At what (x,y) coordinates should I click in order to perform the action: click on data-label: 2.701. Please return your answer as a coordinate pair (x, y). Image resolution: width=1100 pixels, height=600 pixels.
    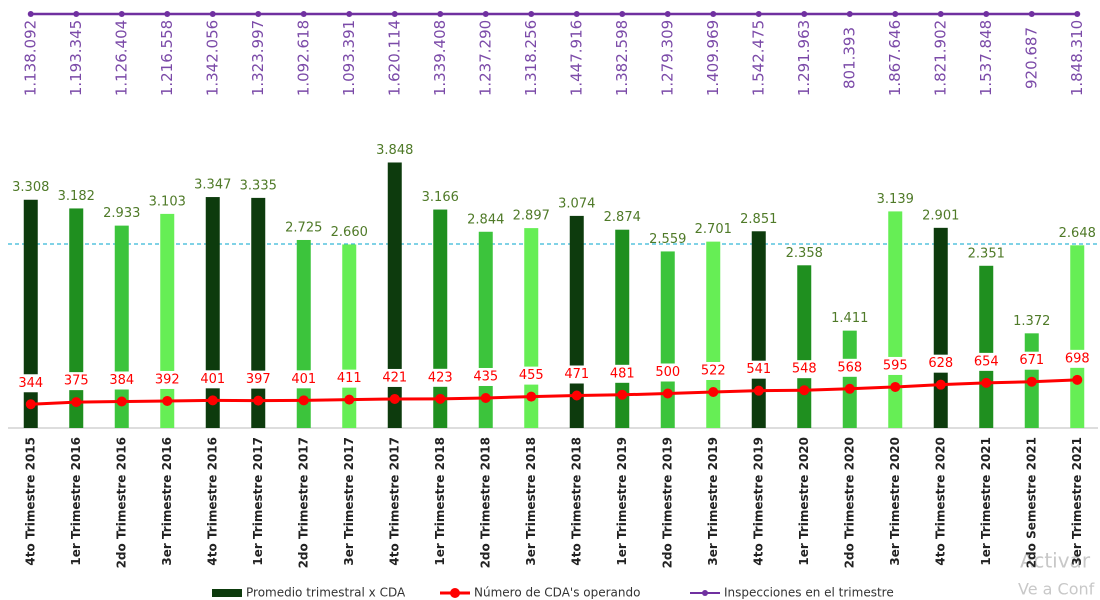
    Looking at the image, I should click on (713, 229).